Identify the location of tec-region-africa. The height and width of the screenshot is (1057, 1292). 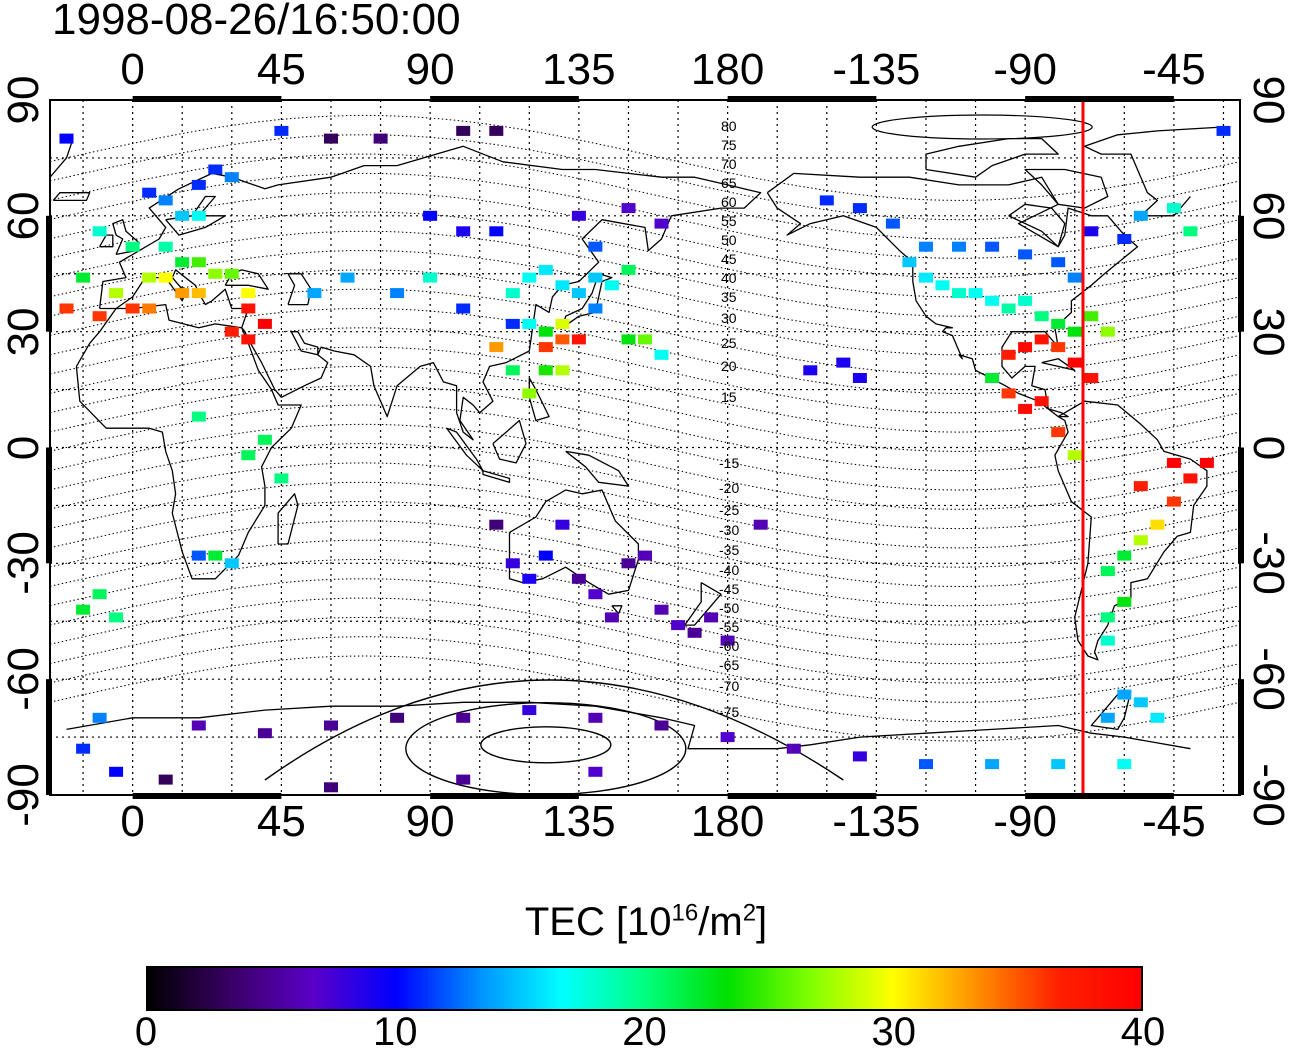
(182, 517).